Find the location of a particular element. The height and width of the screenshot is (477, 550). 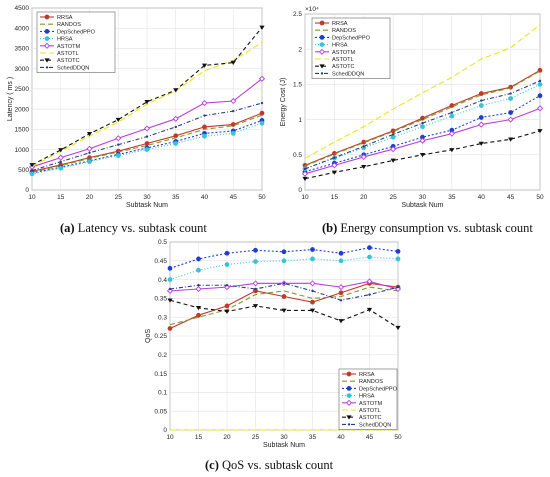

legend-label: DepSchedPPO is located at coordinates (351, 38).